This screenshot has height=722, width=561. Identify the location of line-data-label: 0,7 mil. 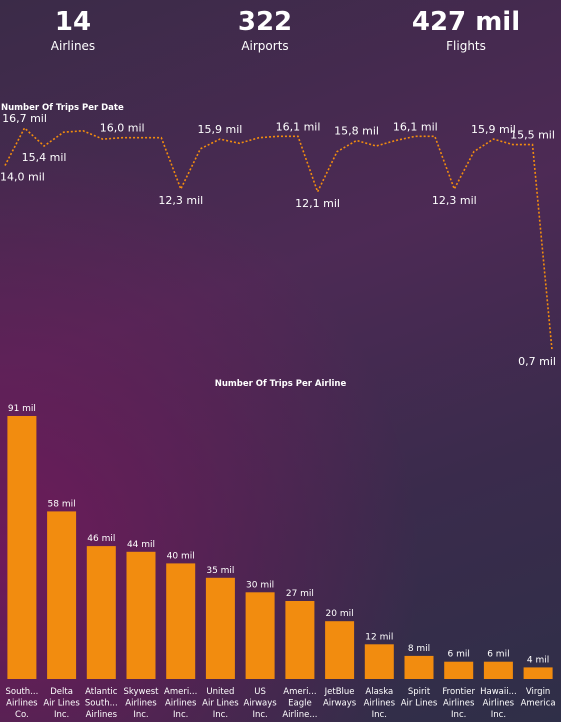
(537, 361).